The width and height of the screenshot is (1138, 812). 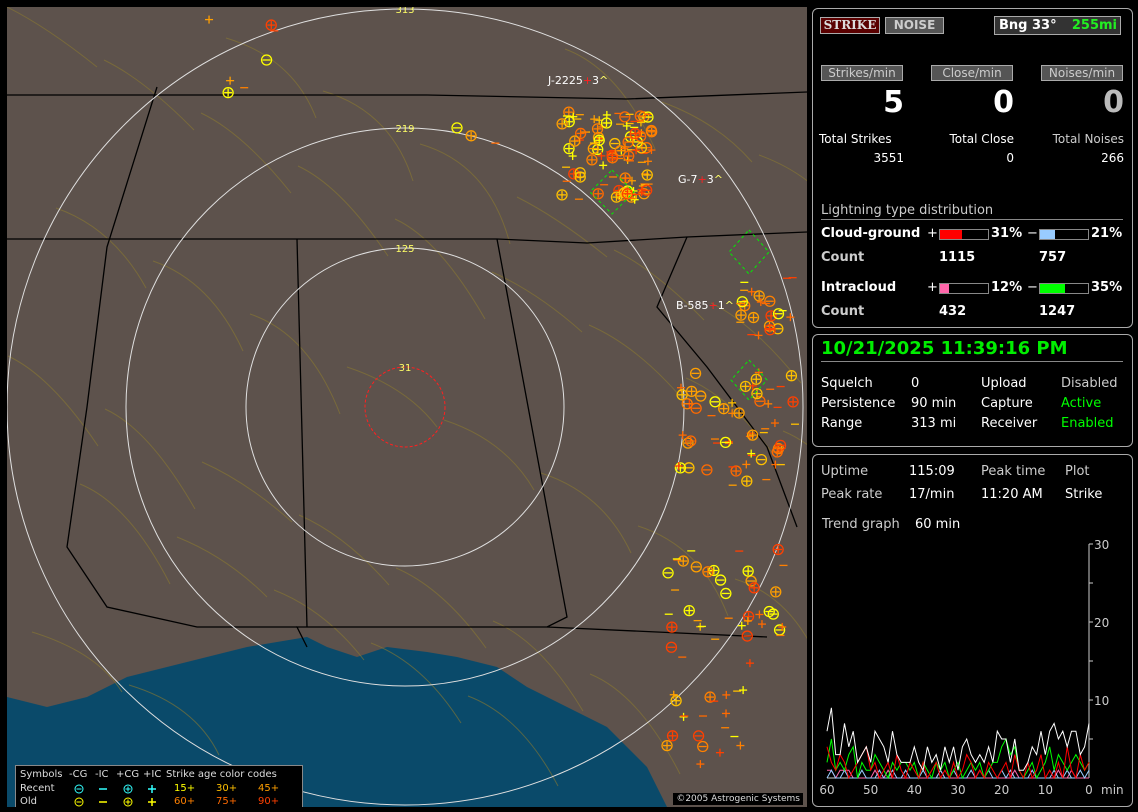 I want to click on info-value: 0, so click(x=915, y=383).